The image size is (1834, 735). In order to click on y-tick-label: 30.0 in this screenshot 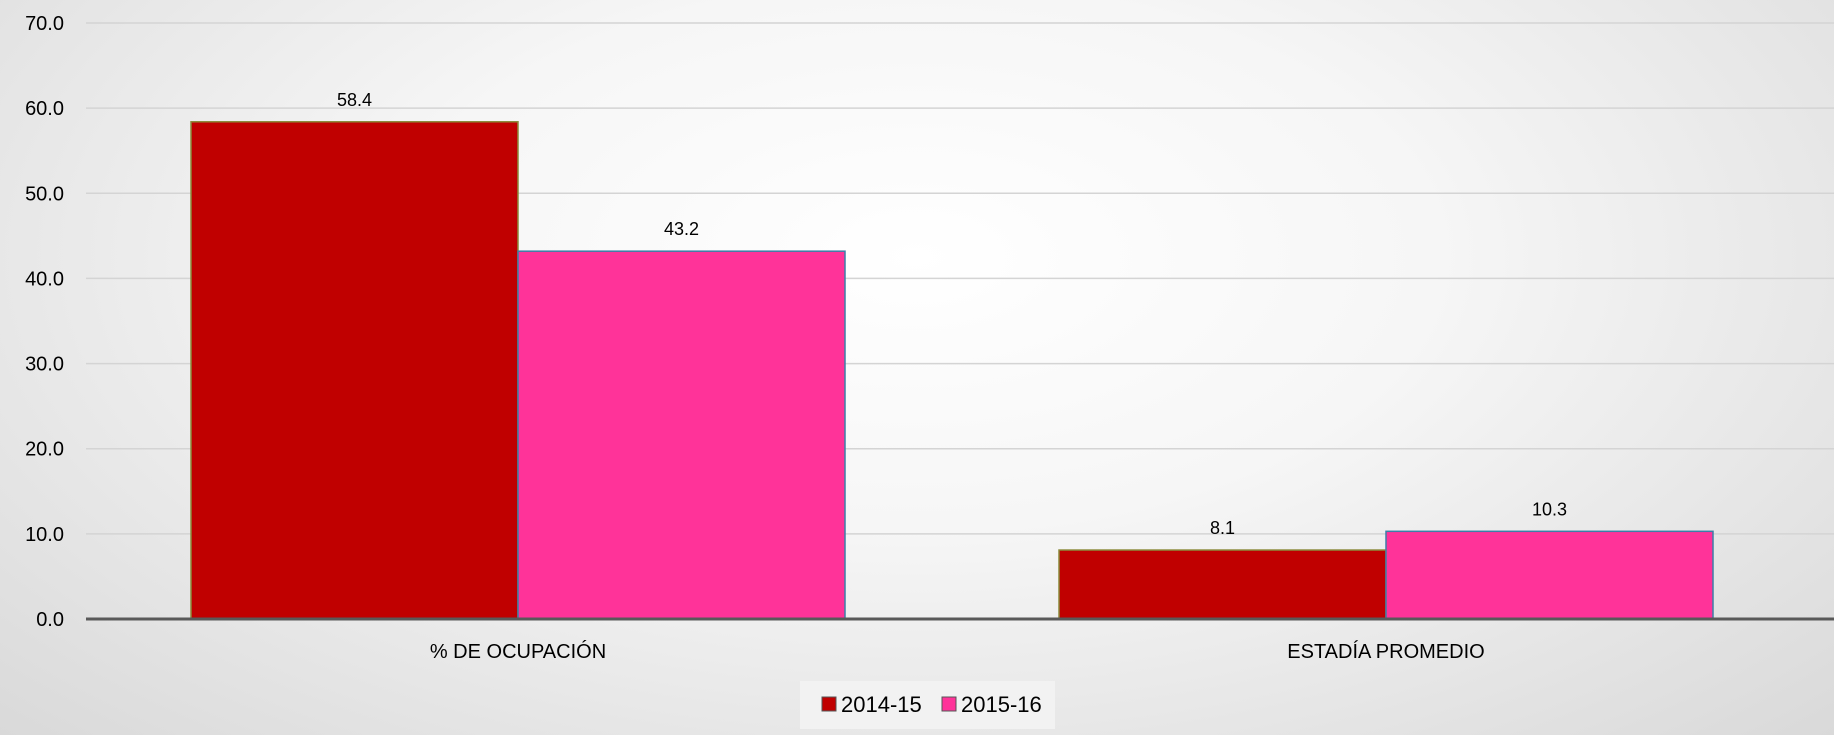, I will do `click(44, 365)`.